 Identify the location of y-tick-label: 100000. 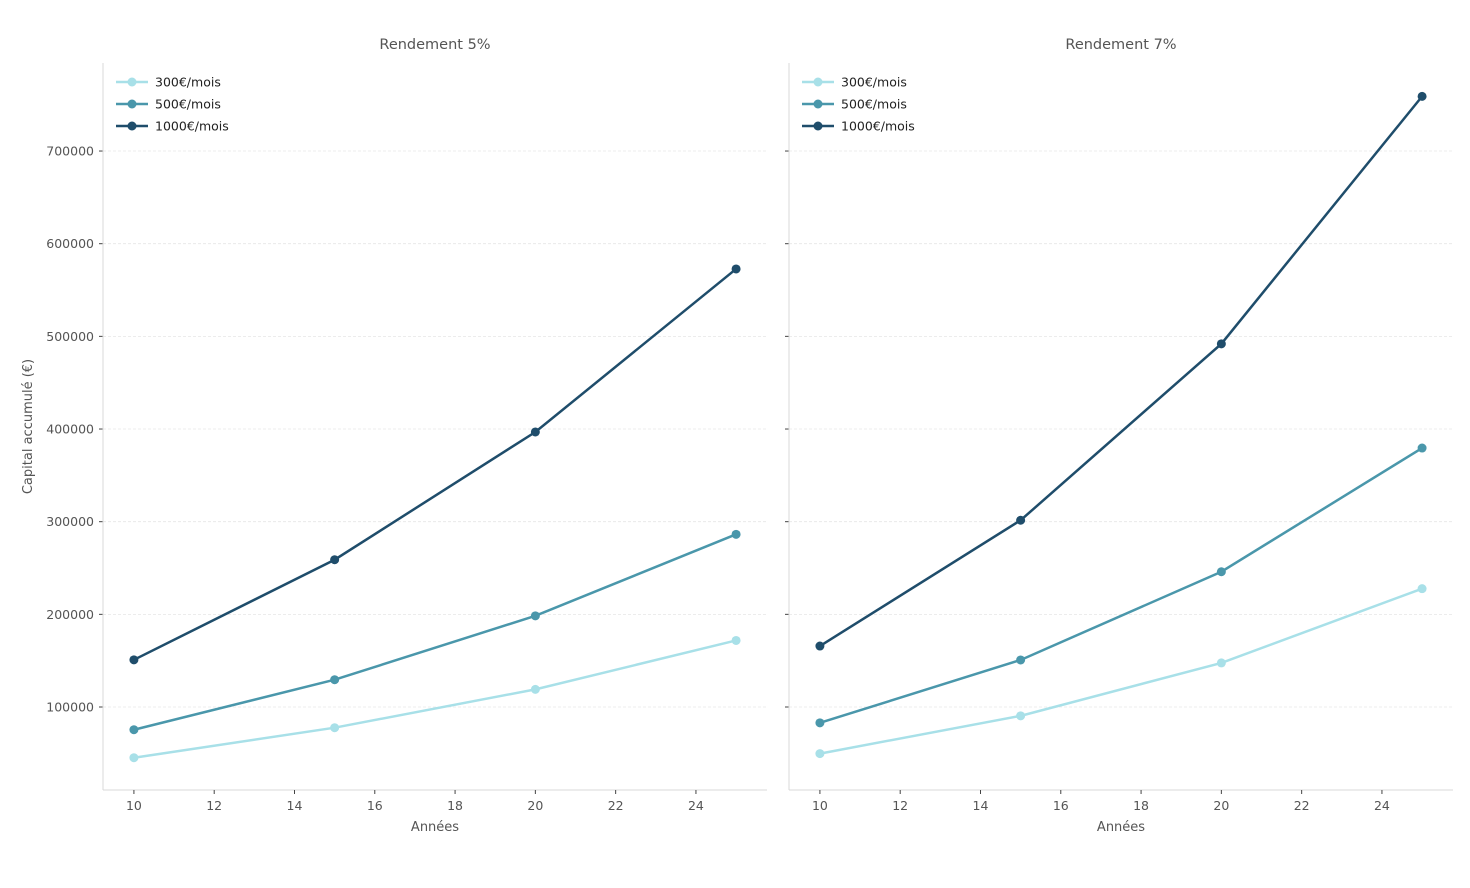
(70, 707).